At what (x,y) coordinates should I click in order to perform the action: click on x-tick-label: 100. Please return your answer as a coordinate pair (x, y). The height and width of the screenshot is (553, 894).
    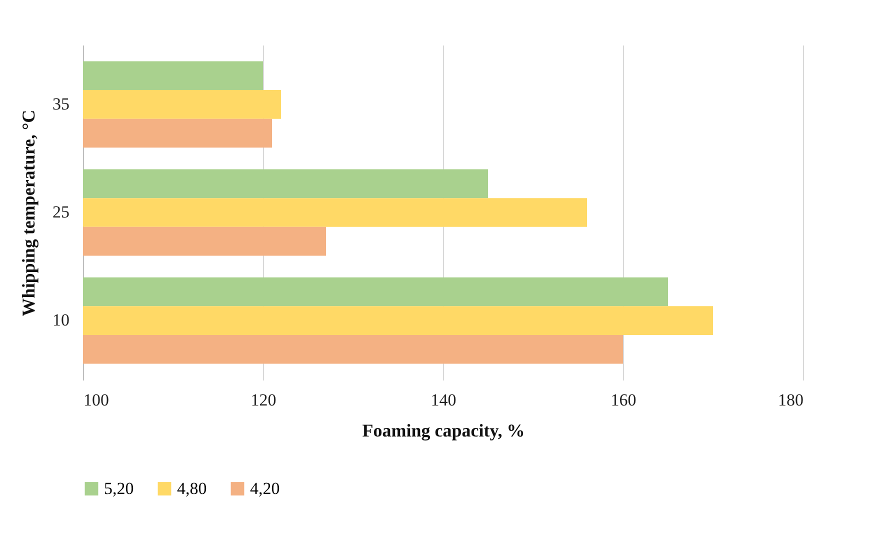
    Looking at the image, I should click on (96, 400).